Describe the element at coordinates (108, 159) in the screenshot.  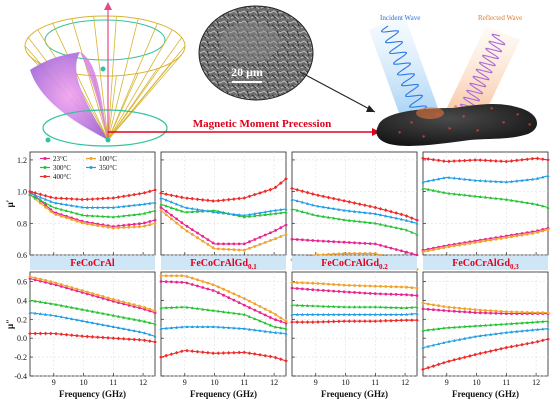
I see `legend-label: 100°C` at that location.